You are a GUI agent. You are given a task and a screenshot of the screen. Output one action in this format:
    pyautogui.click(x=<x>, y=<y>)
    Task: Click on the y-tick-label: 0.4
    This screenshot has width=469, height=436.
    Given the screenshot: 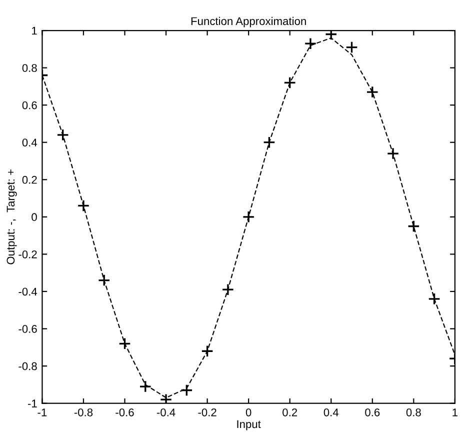 What is the action you would take?
    pyautogui.click(x=30, y=142)
    